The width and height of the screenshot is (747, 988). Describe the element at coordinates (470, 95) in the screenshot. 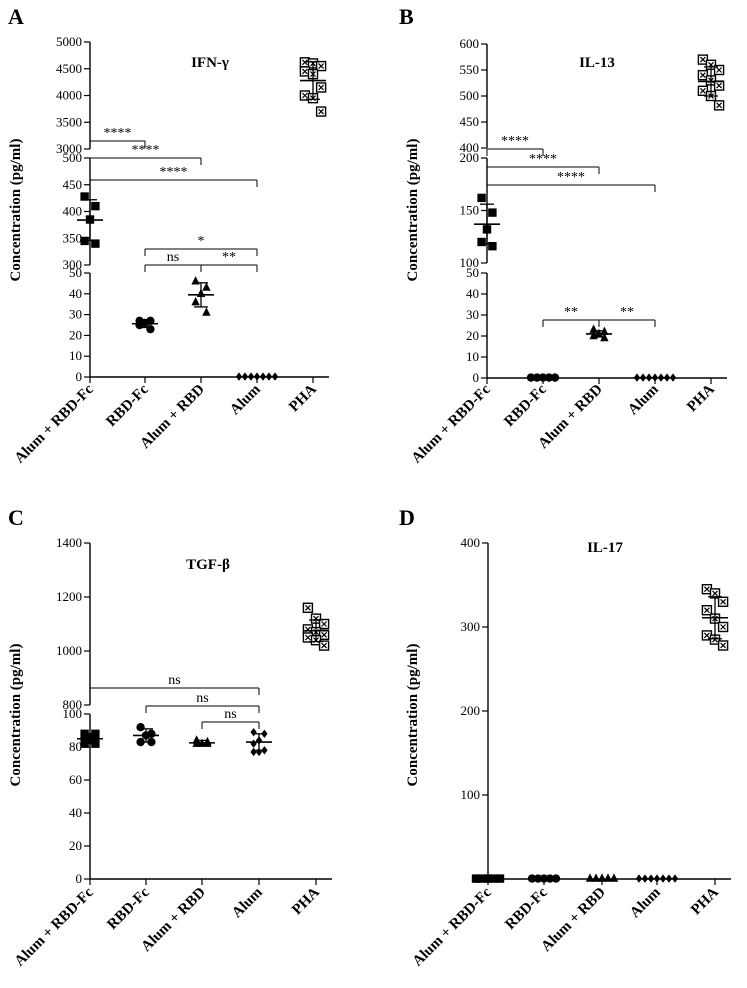

I see `y-tick-label: 500` at that location.